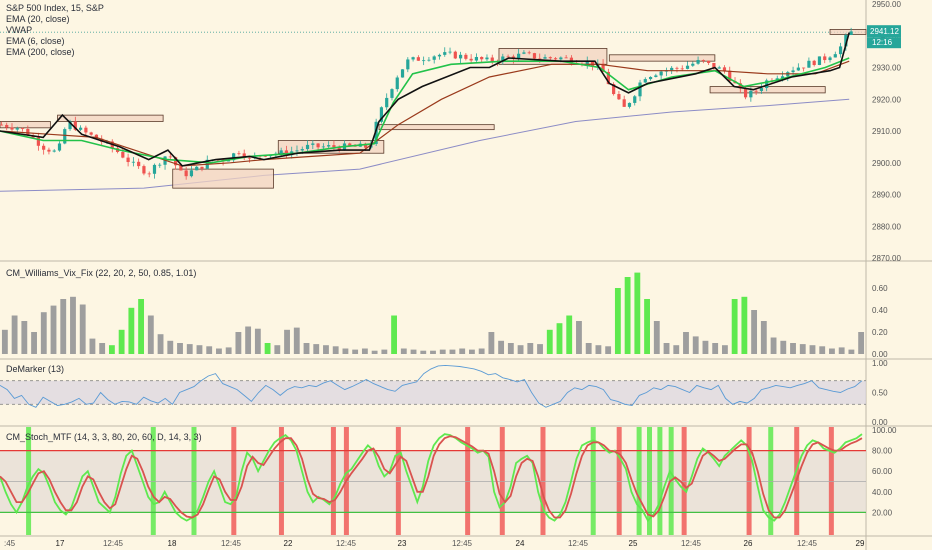 This screenshot has width=932, height=550. I want to click on demarker-legend: DeMarker (13), so click(35, 369).